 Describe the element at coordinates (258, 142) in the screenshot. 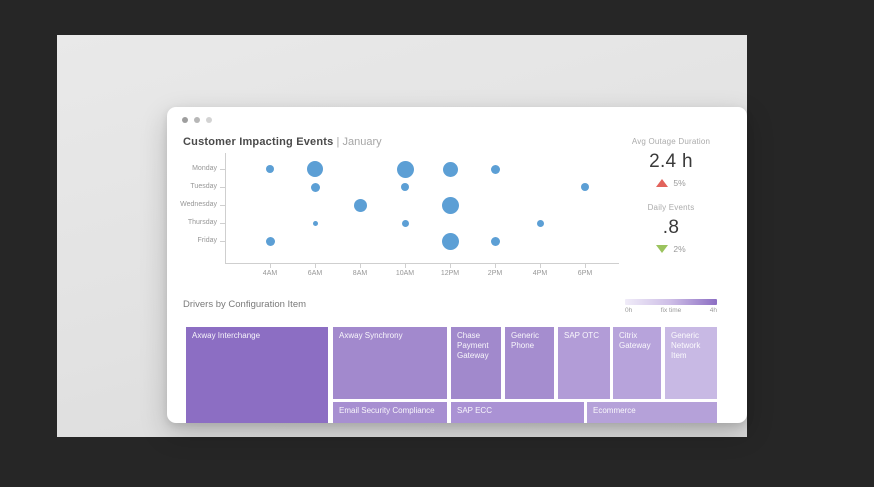

I see `title-main: Customer Impacting Events` at that location.